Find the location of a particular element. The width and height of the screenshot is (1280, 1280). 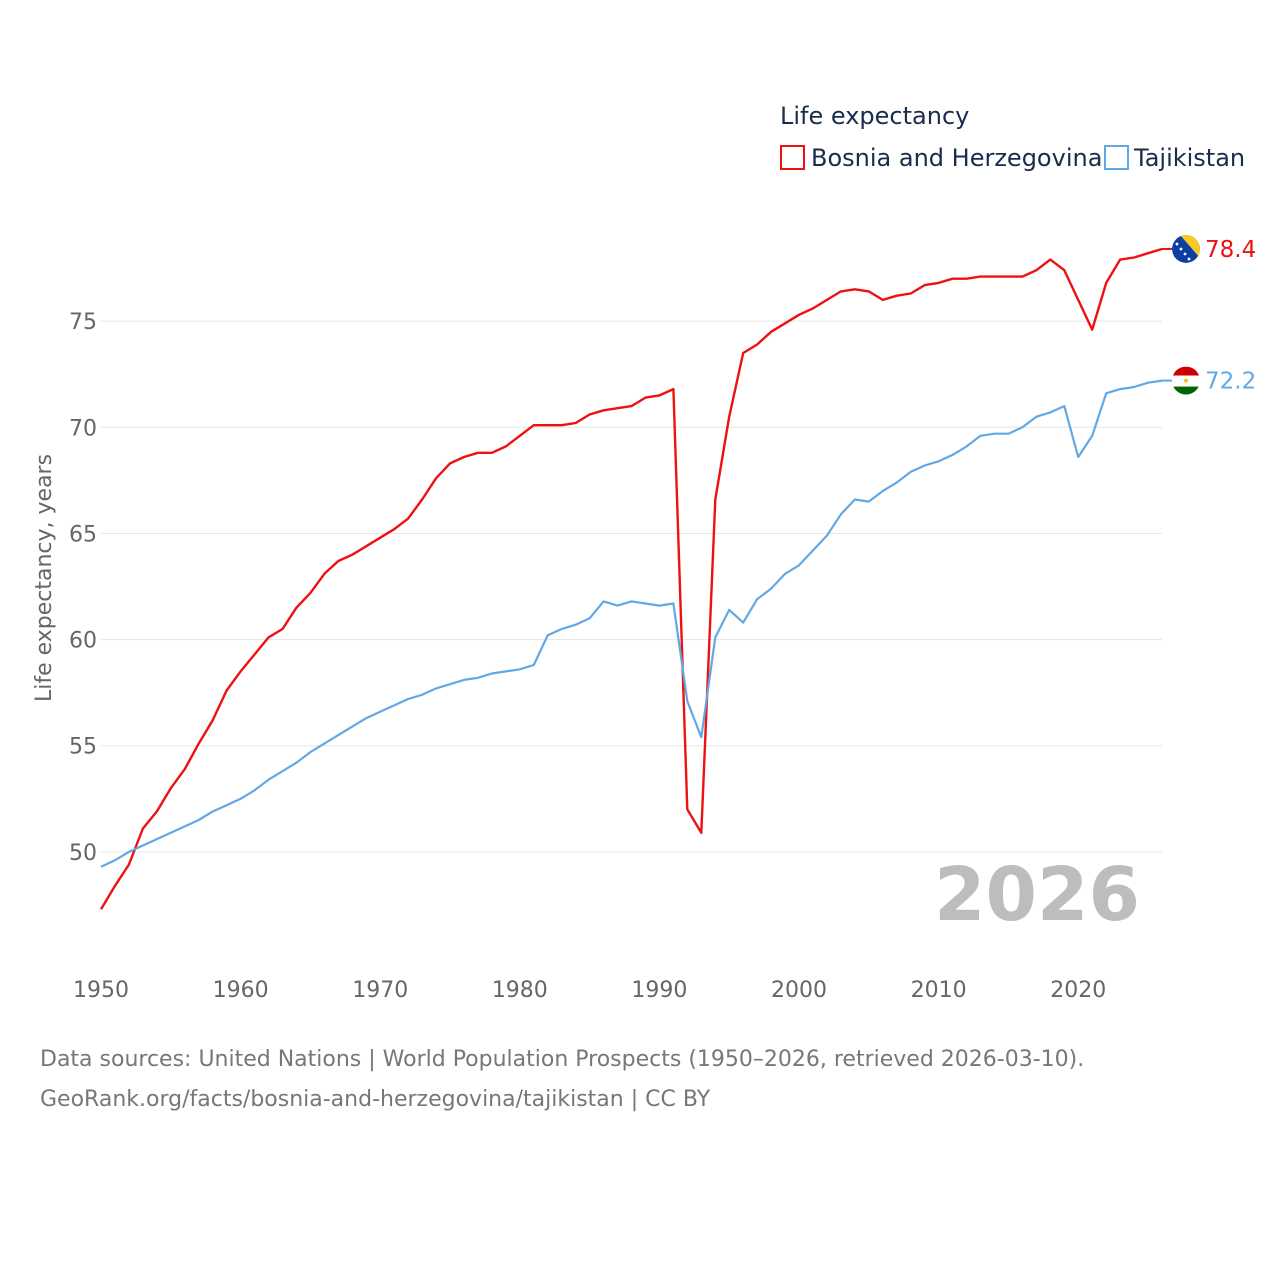

legend-item-bosnia: Bosnia and Herzegovina is located at coordinates (941, 158).